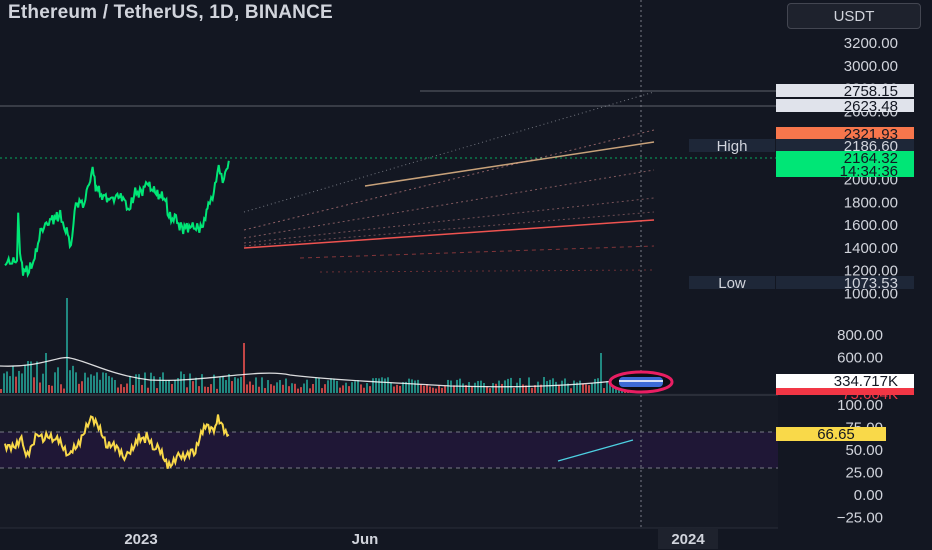 Image resolution: width=932 pixels, height=550 pixels. What do you see at coordinates (140, 539) in the screenshot?
I see `time-axis-tick: 2023` at bounding box center [140, 539].